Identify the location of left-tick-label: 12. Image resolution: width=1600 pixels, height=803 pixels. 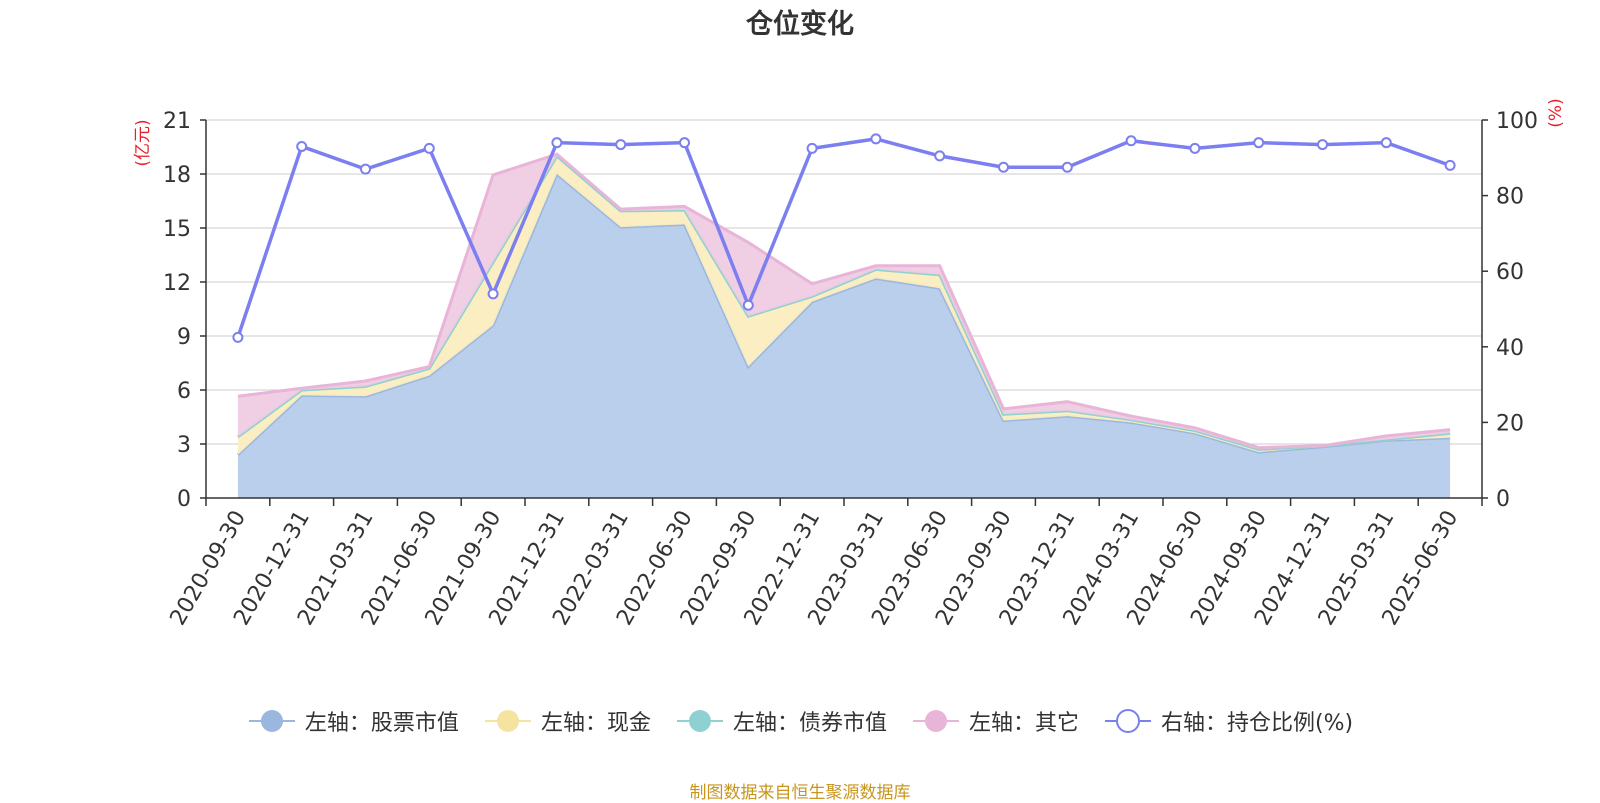
(177, 283).